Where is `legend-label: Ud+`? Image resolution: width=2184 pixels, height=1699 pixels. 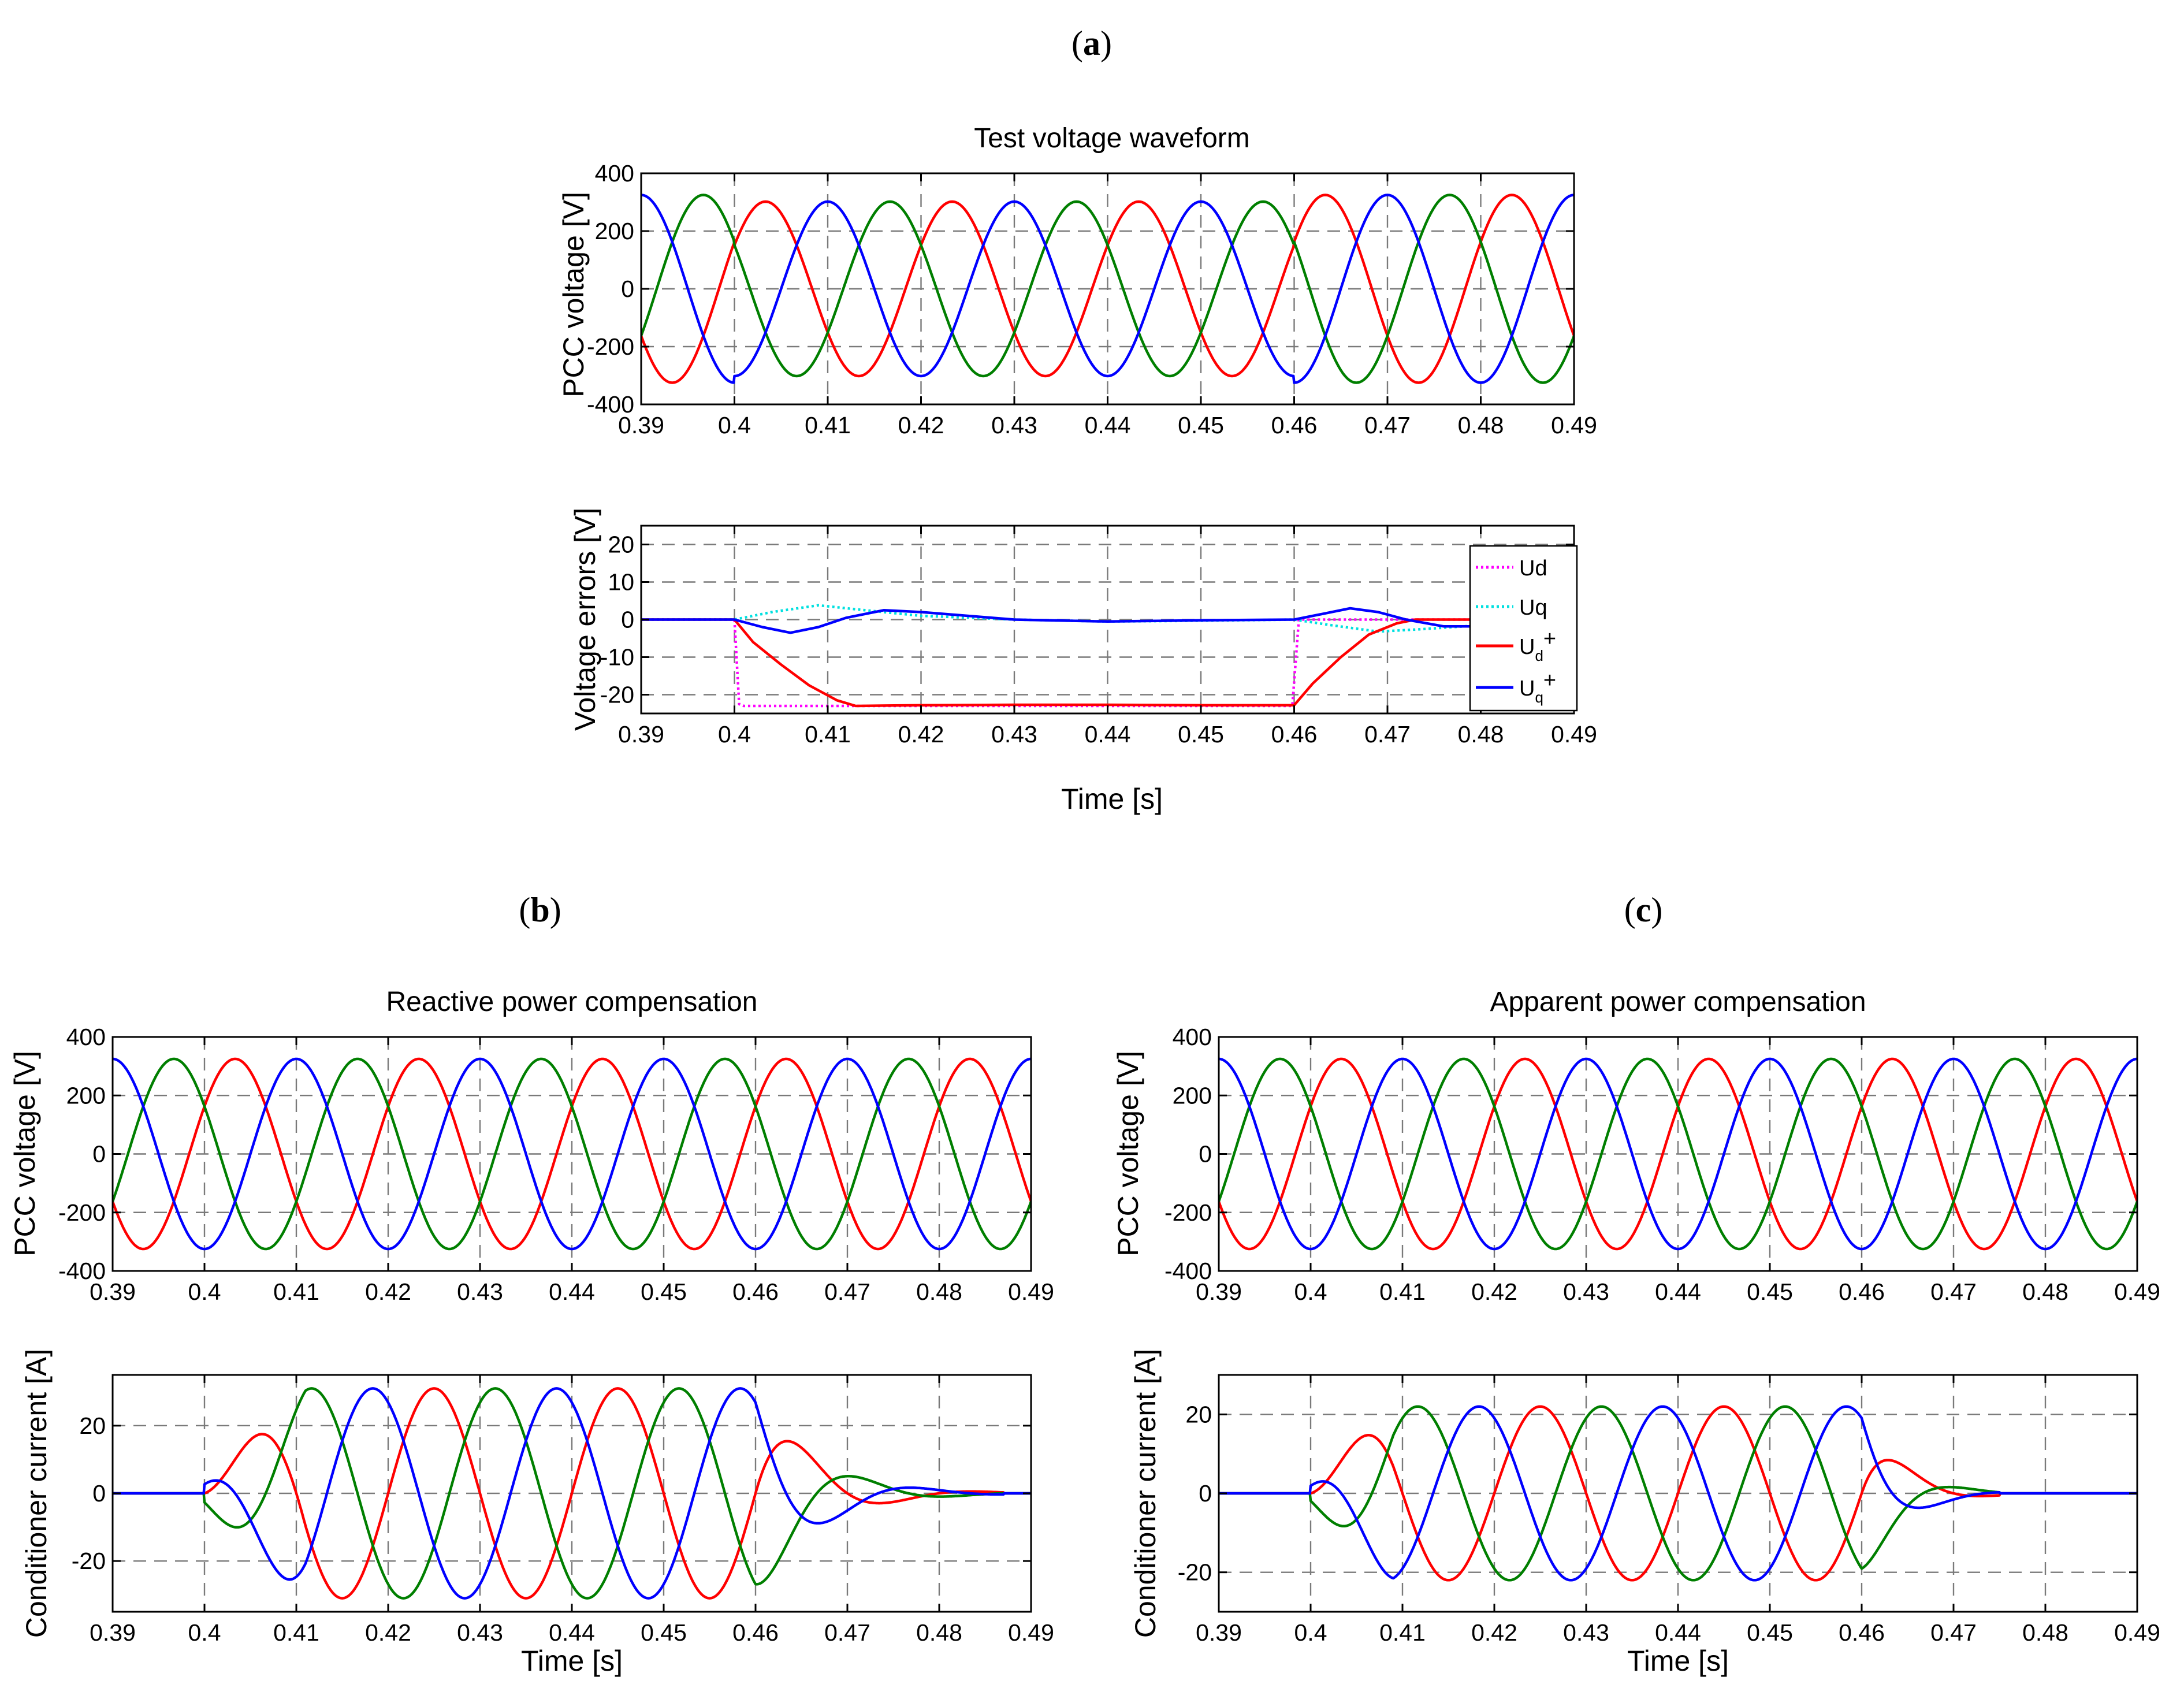
legend-label: Ud+ is located at coordinates (1538, 645).